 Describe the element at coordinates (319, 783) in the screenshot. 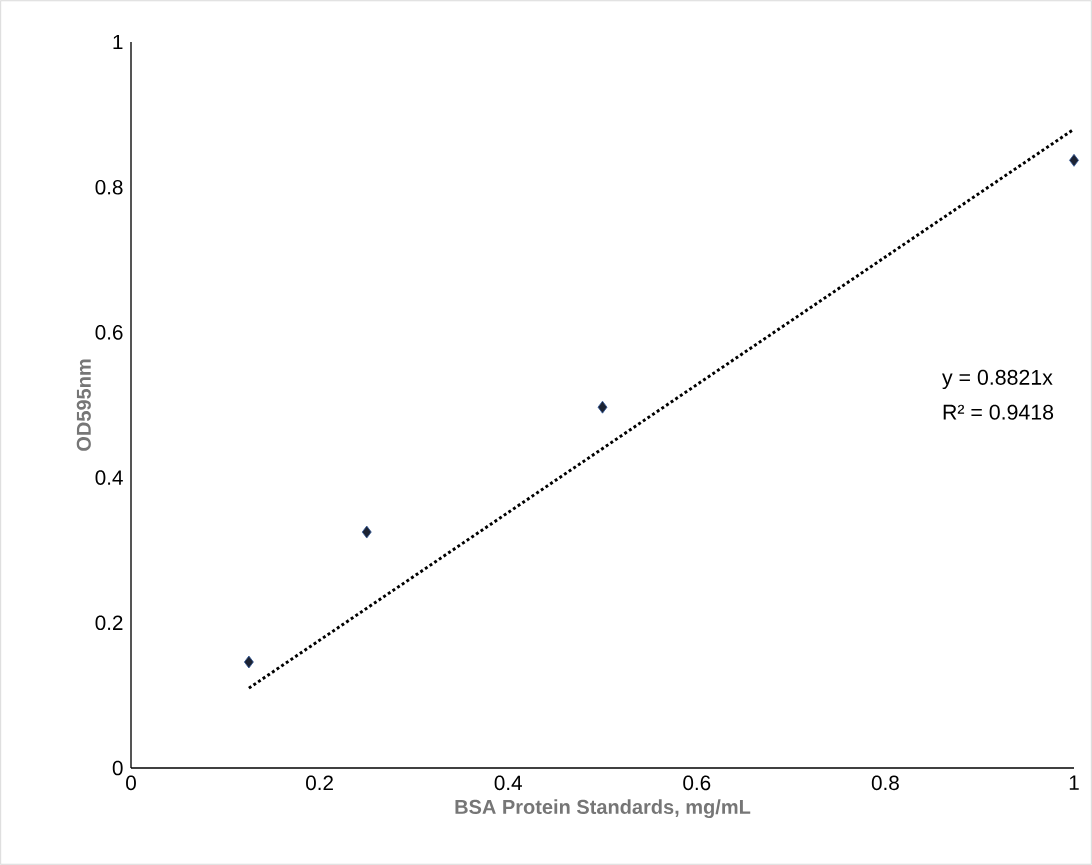

I see `x-tick-label: 0.2` at that location.